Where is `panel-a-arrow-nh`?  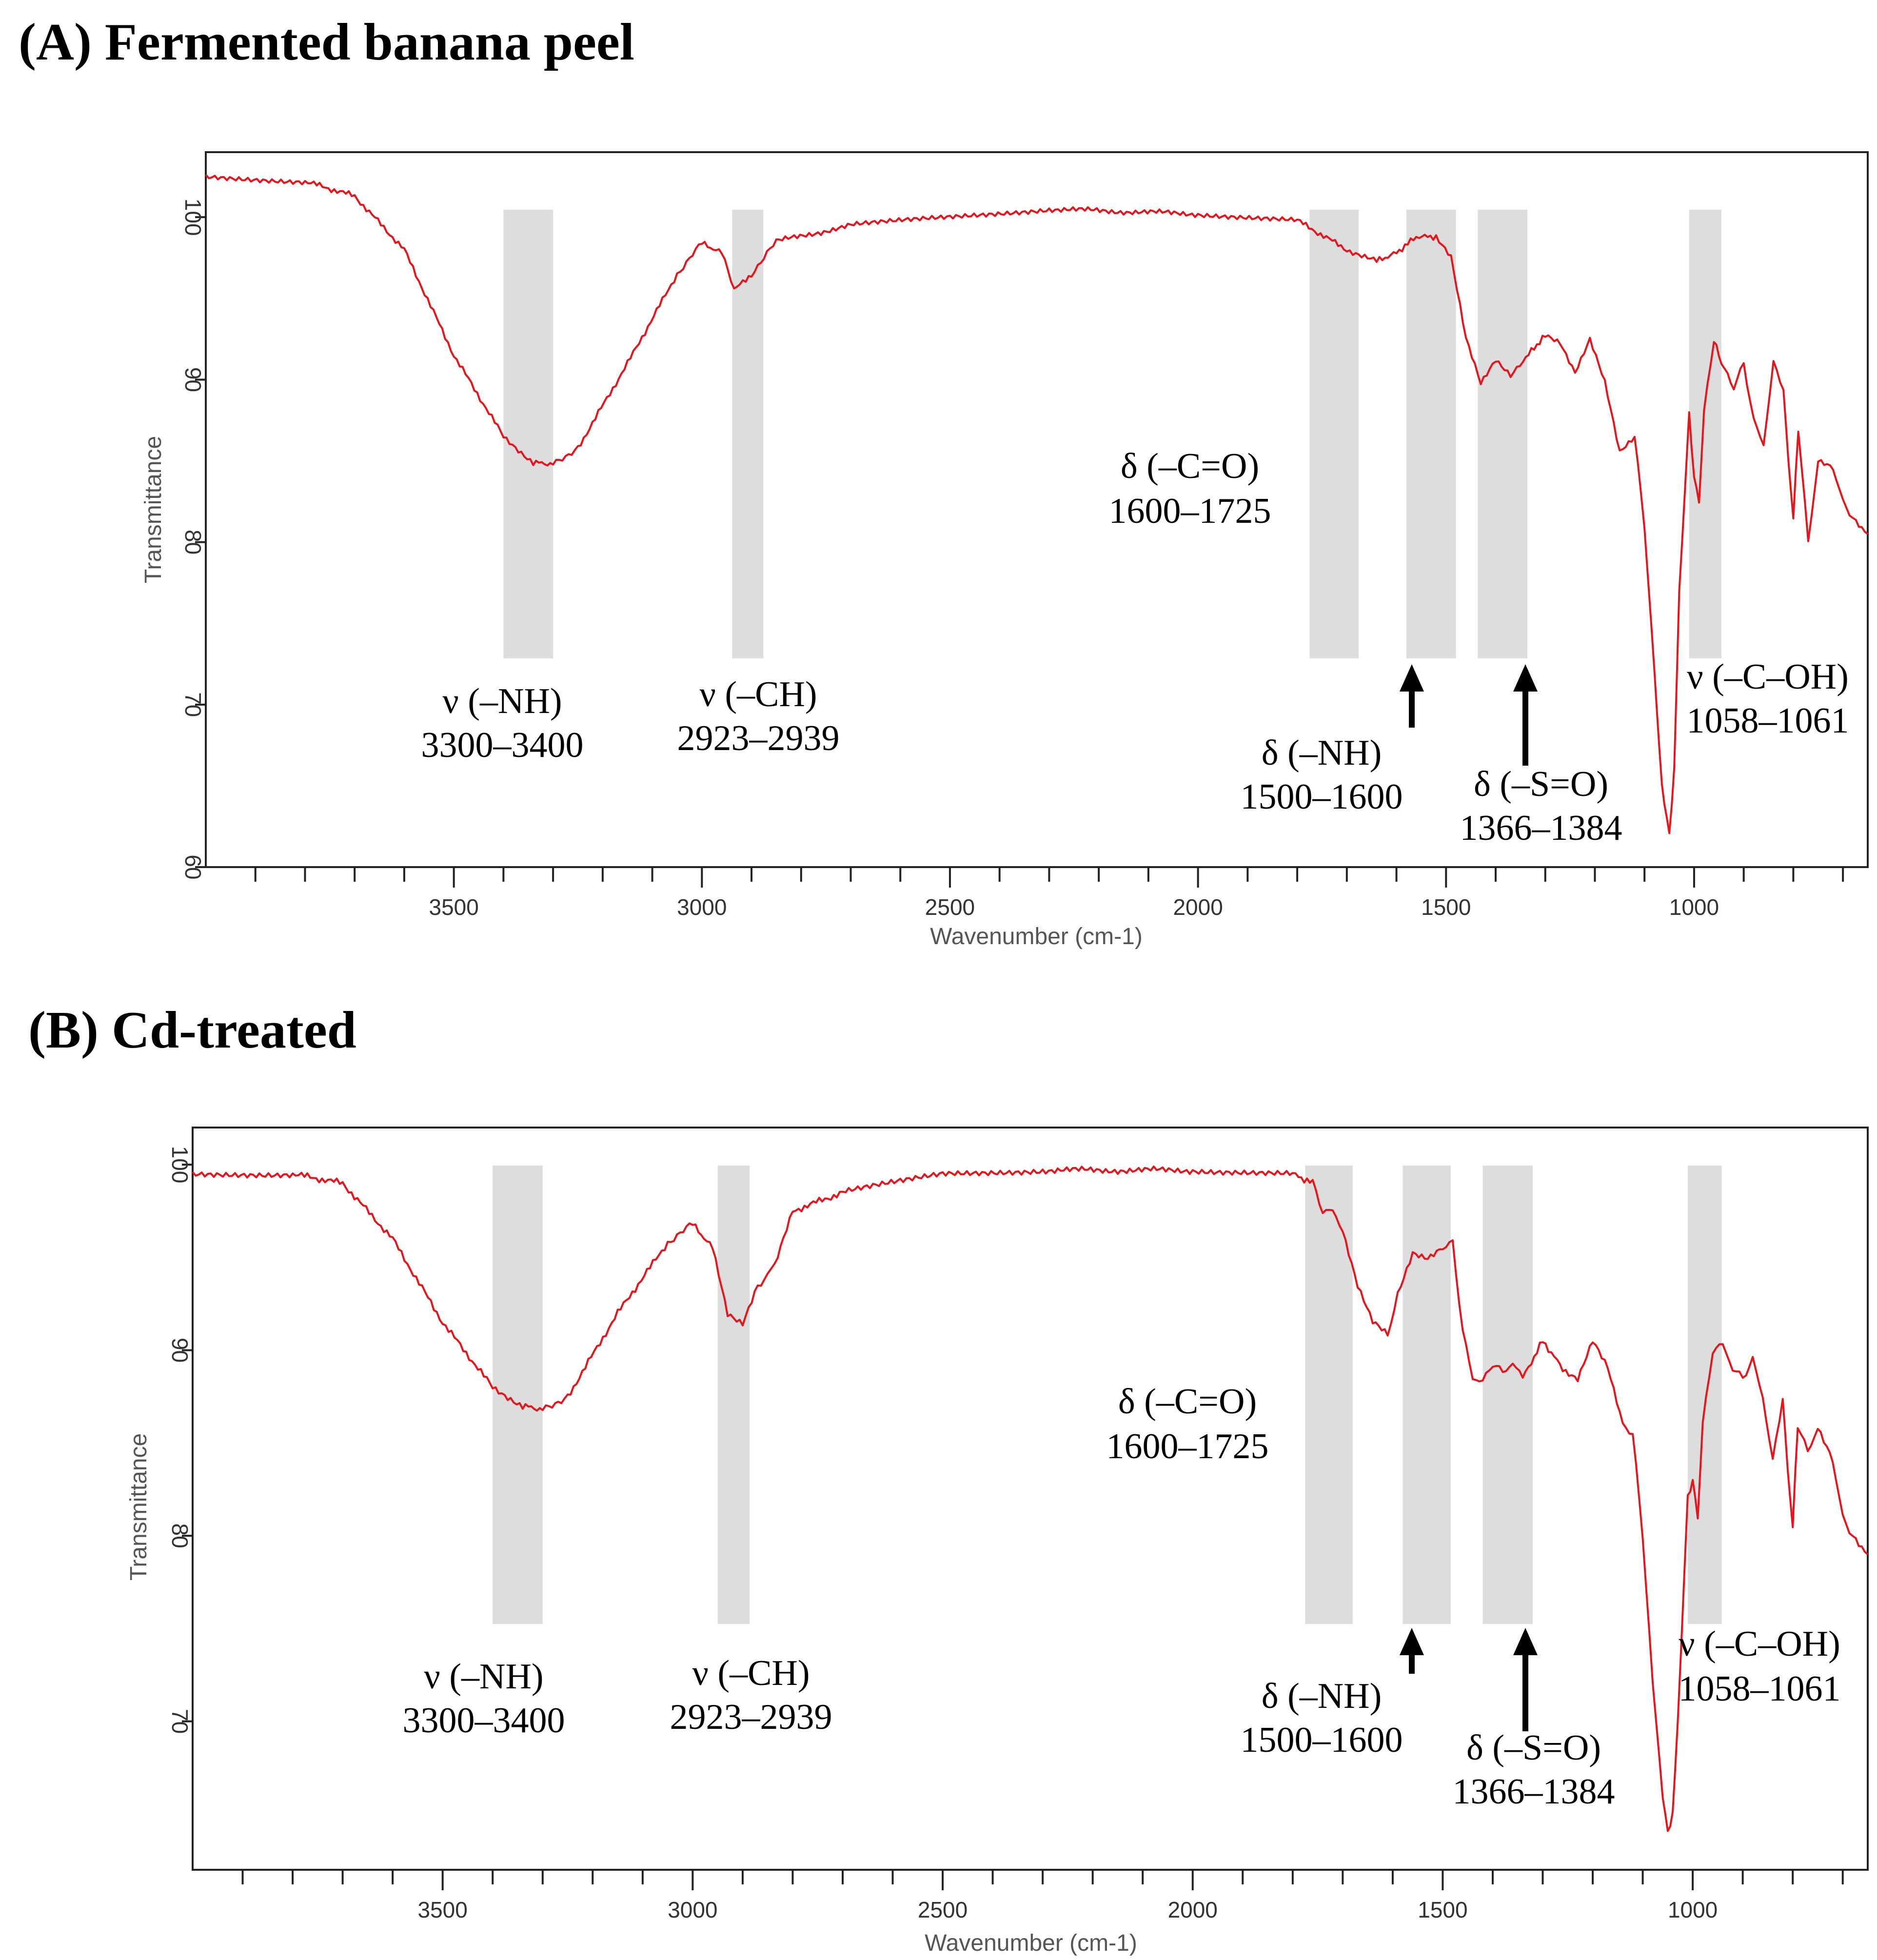
panel-a-arrow-nh is located at coordinates (1412, 696).